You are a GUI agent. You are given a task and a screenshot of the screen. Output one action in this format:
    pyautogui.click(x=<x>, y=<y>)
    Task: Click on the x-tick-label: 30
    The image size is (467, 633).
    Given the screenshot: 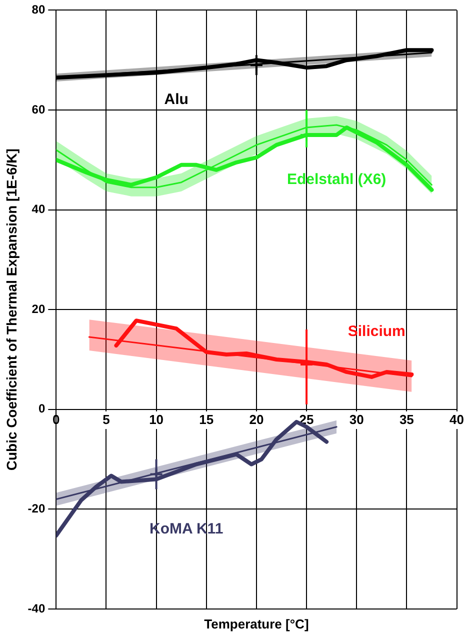 What is the action you would take?
    pyautogui.click(x=356, y=419)
    